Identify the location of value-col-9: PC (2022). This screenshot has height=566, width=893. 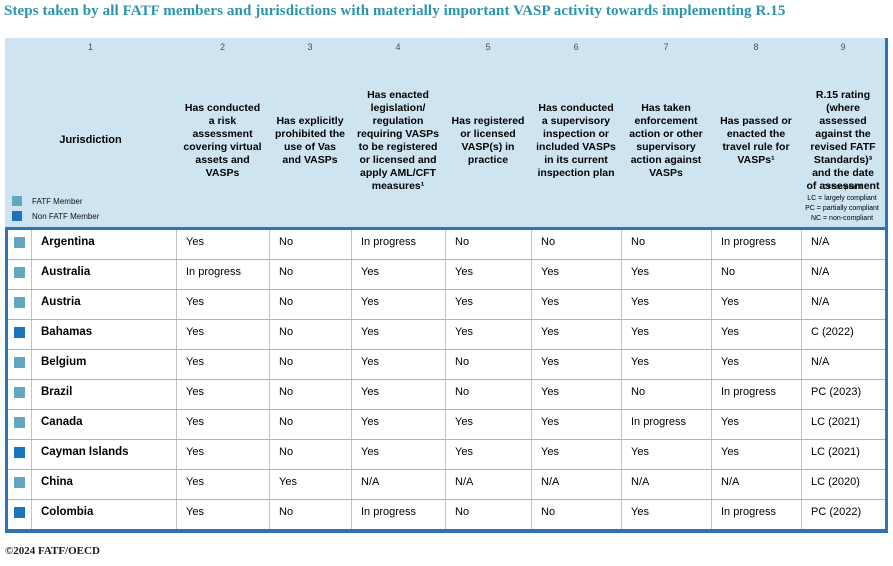
(843, 514).